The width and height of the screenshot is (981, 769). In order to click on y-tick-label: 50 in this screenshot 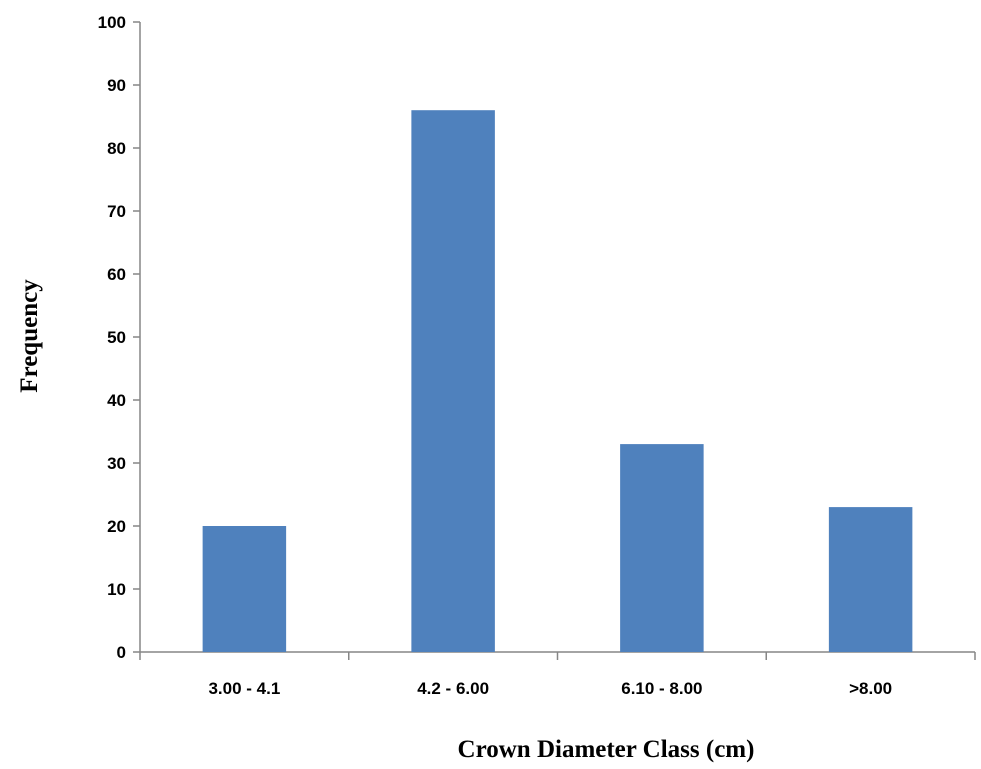, I will do `click(116, 337)`.